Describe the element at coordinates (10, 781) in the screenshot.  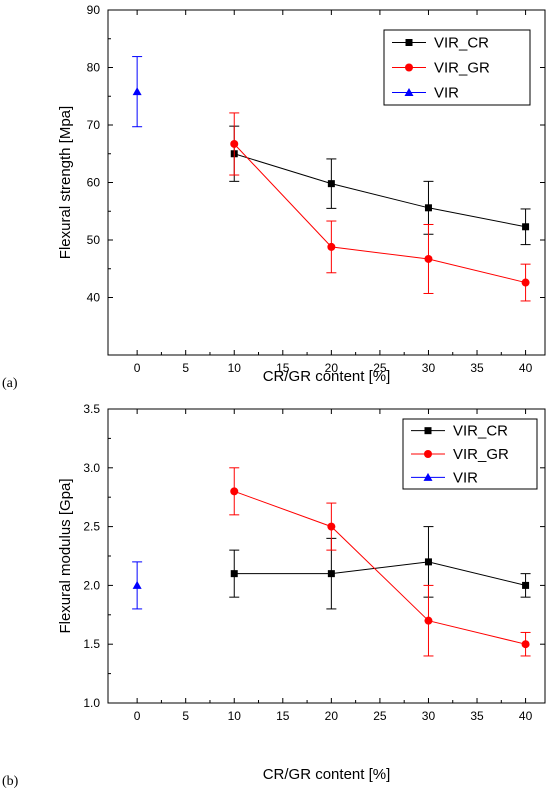
I see `panel-label: (b)` at that location.